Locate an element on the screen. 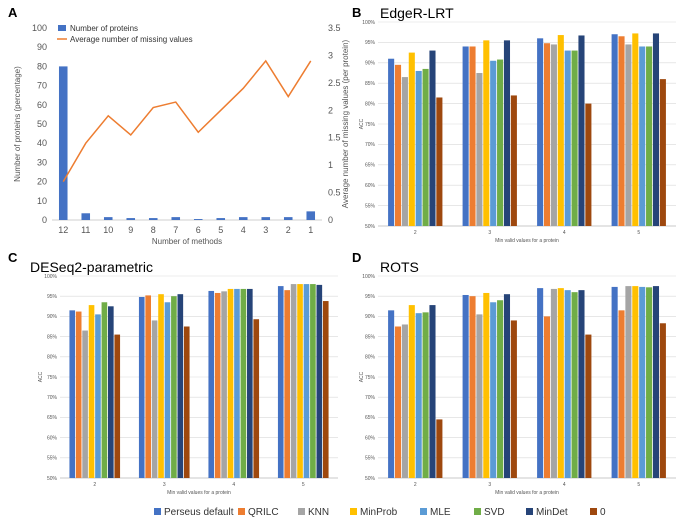  panel-a-right-tick-label: 3.5 is located at coordinates (334, 28).